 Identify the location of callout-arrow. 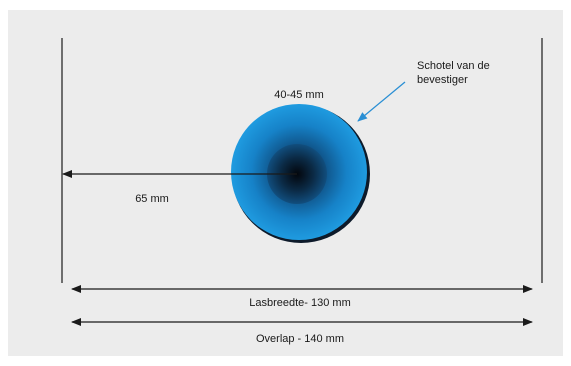
(381, 101).